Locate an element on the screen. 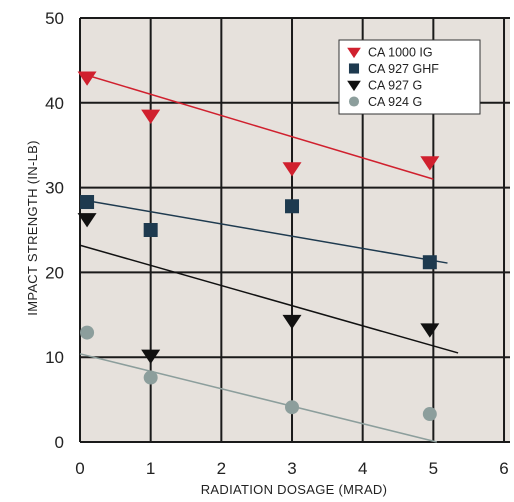 This screenshot has width=514, height=502. legend-marker-ca-1000-ig is located at coordinates (354, 53).